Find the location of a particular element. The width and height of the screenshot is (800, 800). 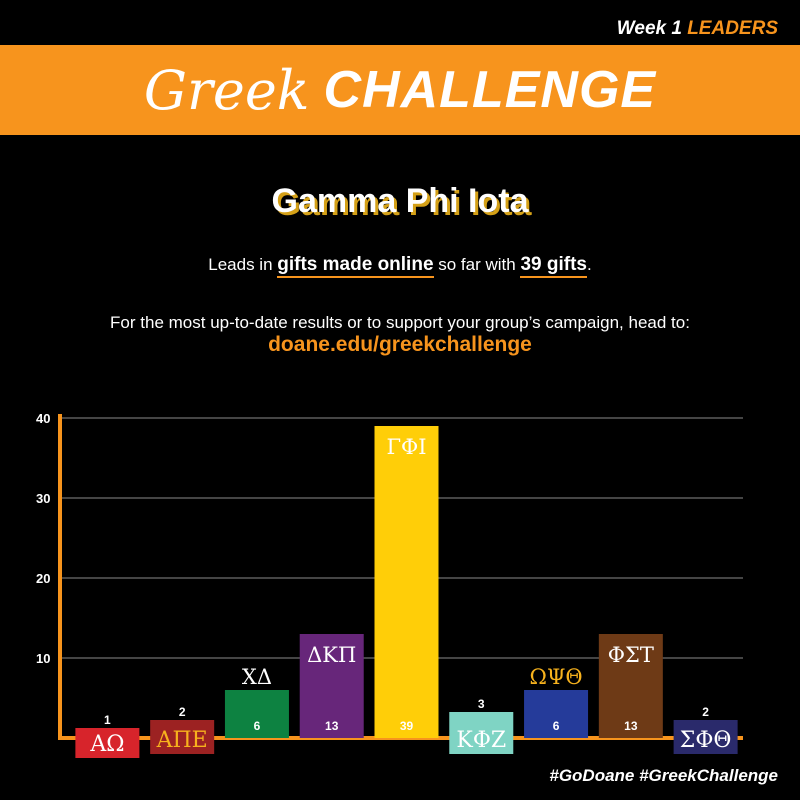

summary-category: gifts made online is located at coordinates (355, 266).